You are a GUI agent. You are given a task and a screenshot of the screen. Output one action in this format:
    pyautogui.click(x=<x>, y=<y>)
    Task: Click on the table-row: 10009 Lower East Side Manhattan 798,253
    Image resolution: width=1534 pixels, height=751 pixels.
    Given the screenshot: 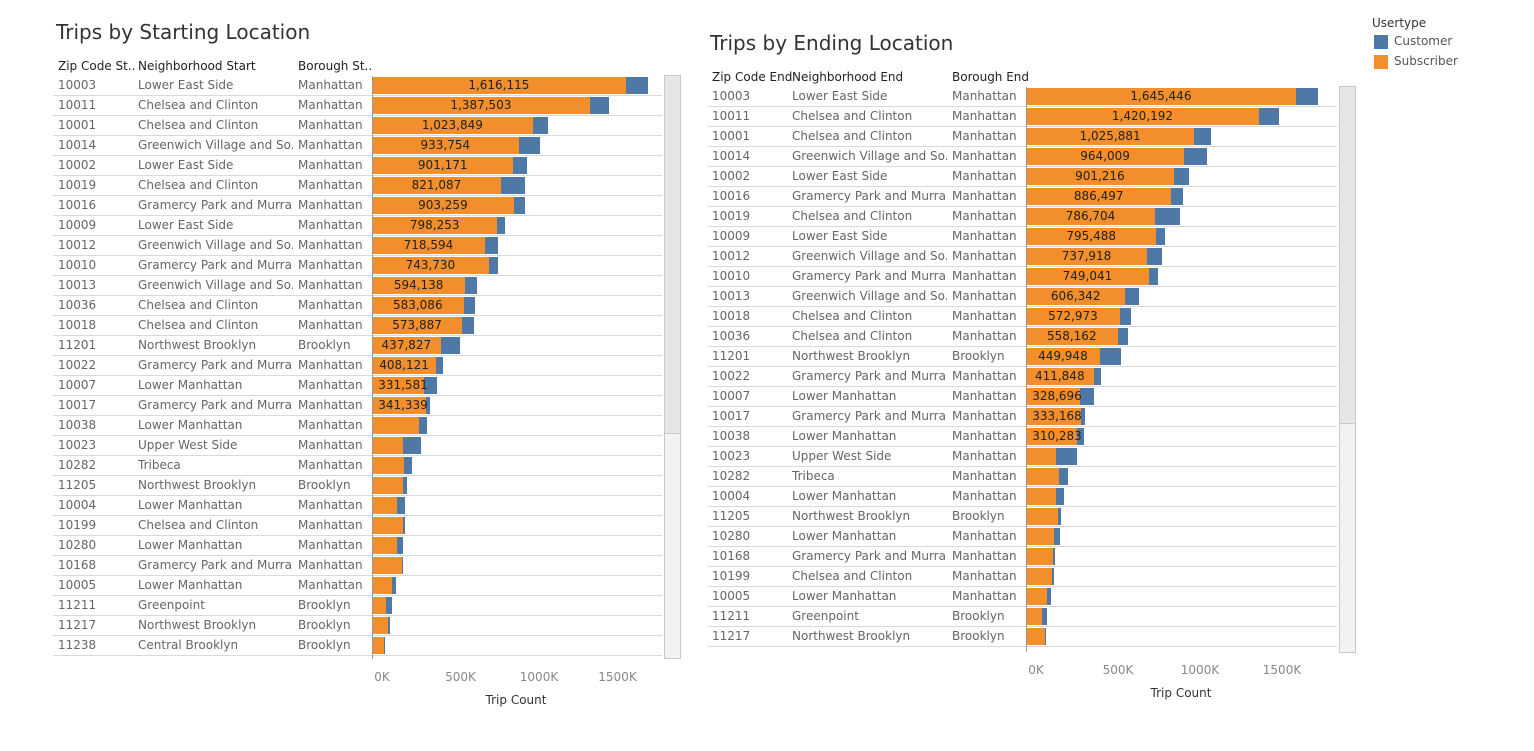 What is the action you would take?
    pyautogui.click(x=357, y=226)
    